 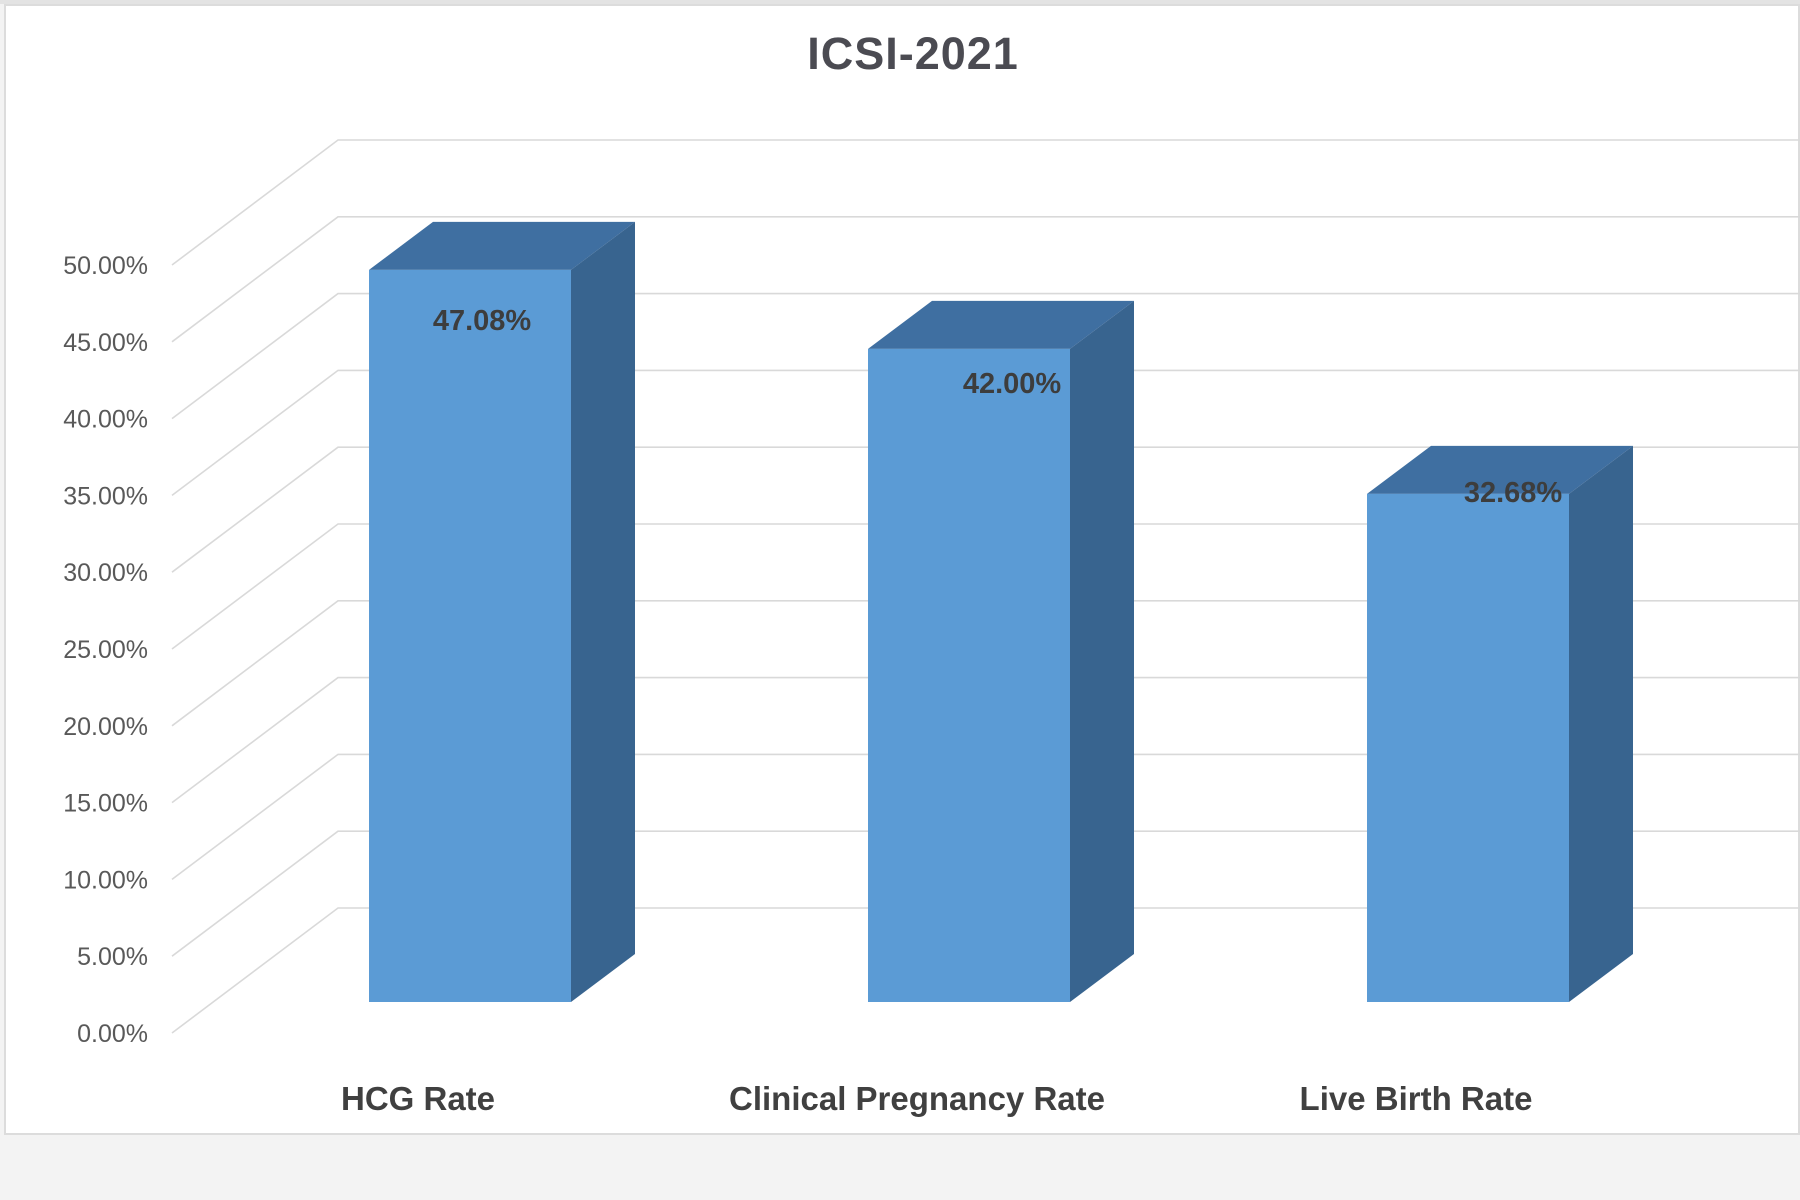 I want to click on y-tick-label: 5.00%, so click(x=112, y=957).